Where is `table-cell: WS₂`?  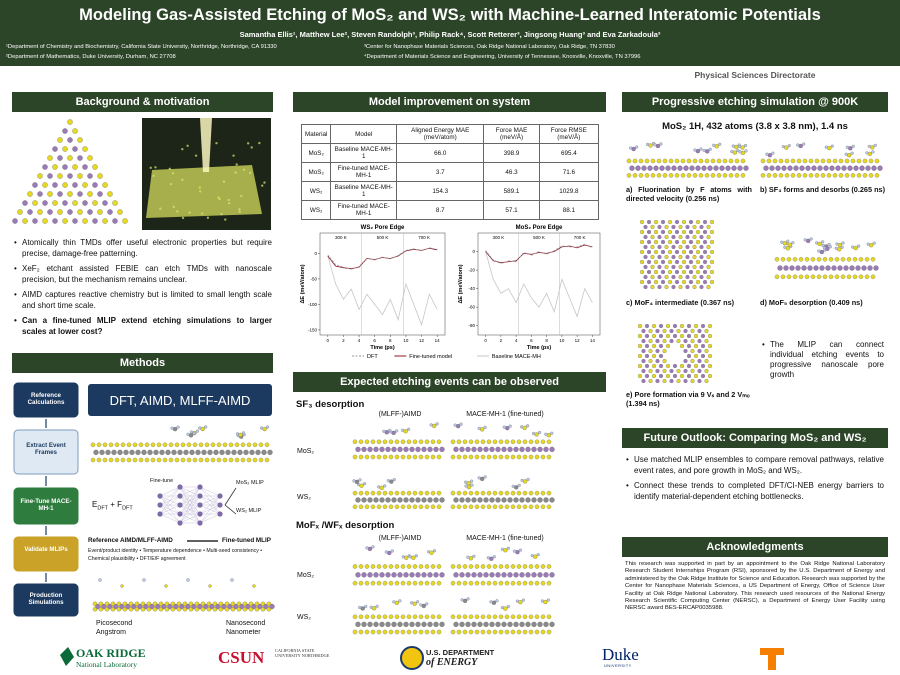 table-cell: WS₂ is located at coordinates (316, 191).